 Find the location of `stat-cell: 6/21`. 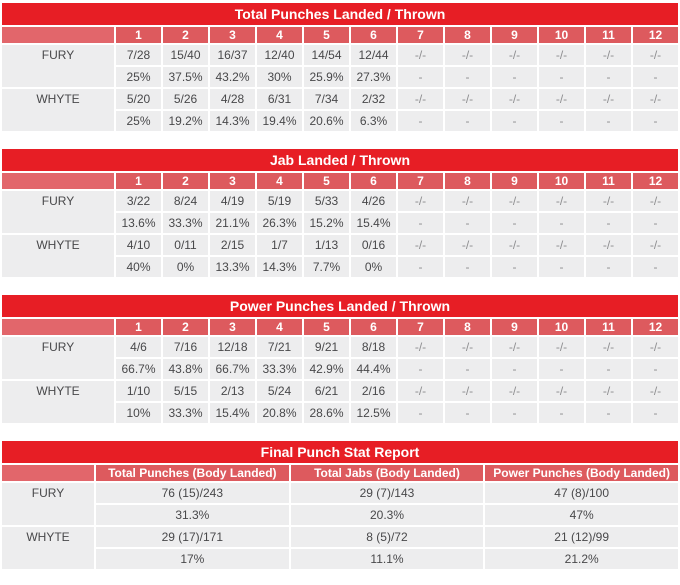

stat-cell: 6/21 is located at coordinates (326, 391).